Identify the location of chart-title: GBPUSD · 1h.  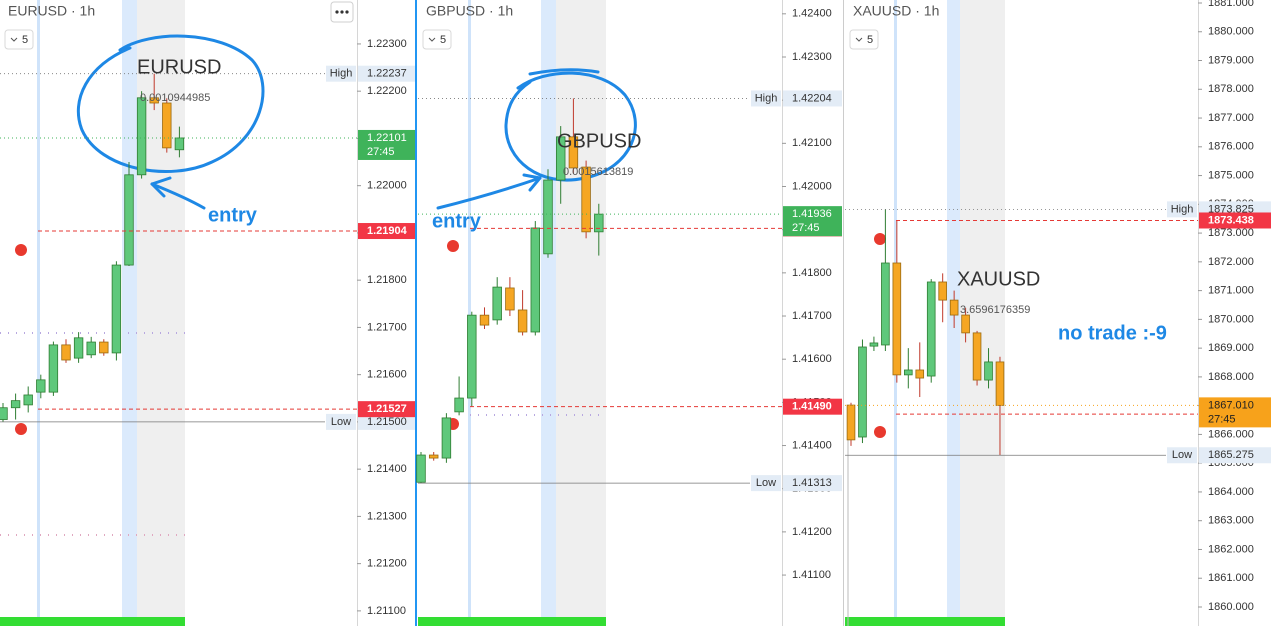
(469, 11).